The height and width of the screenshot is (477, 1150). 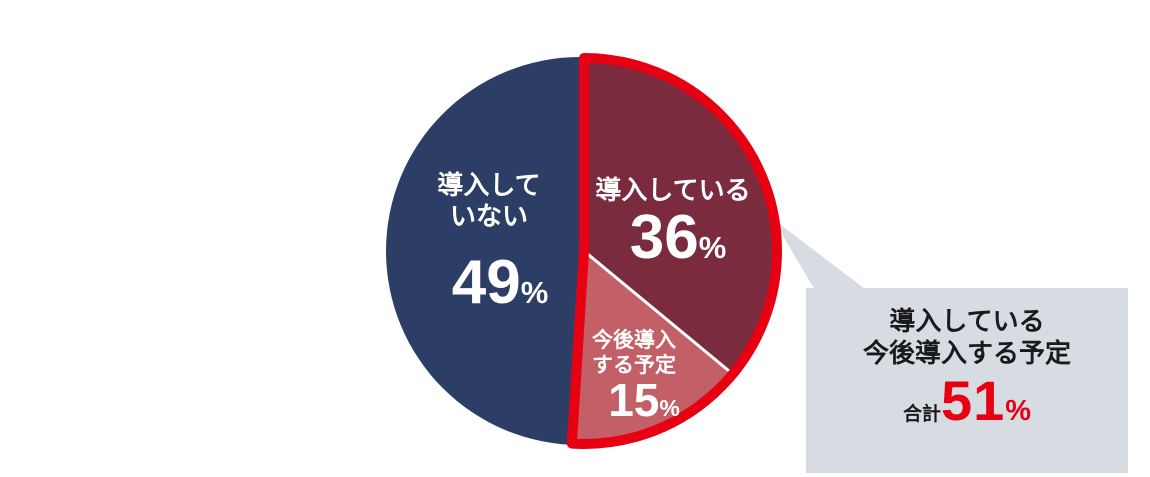 I want to click on segment-value-introduced: 36%, so click(x=678, y=238).